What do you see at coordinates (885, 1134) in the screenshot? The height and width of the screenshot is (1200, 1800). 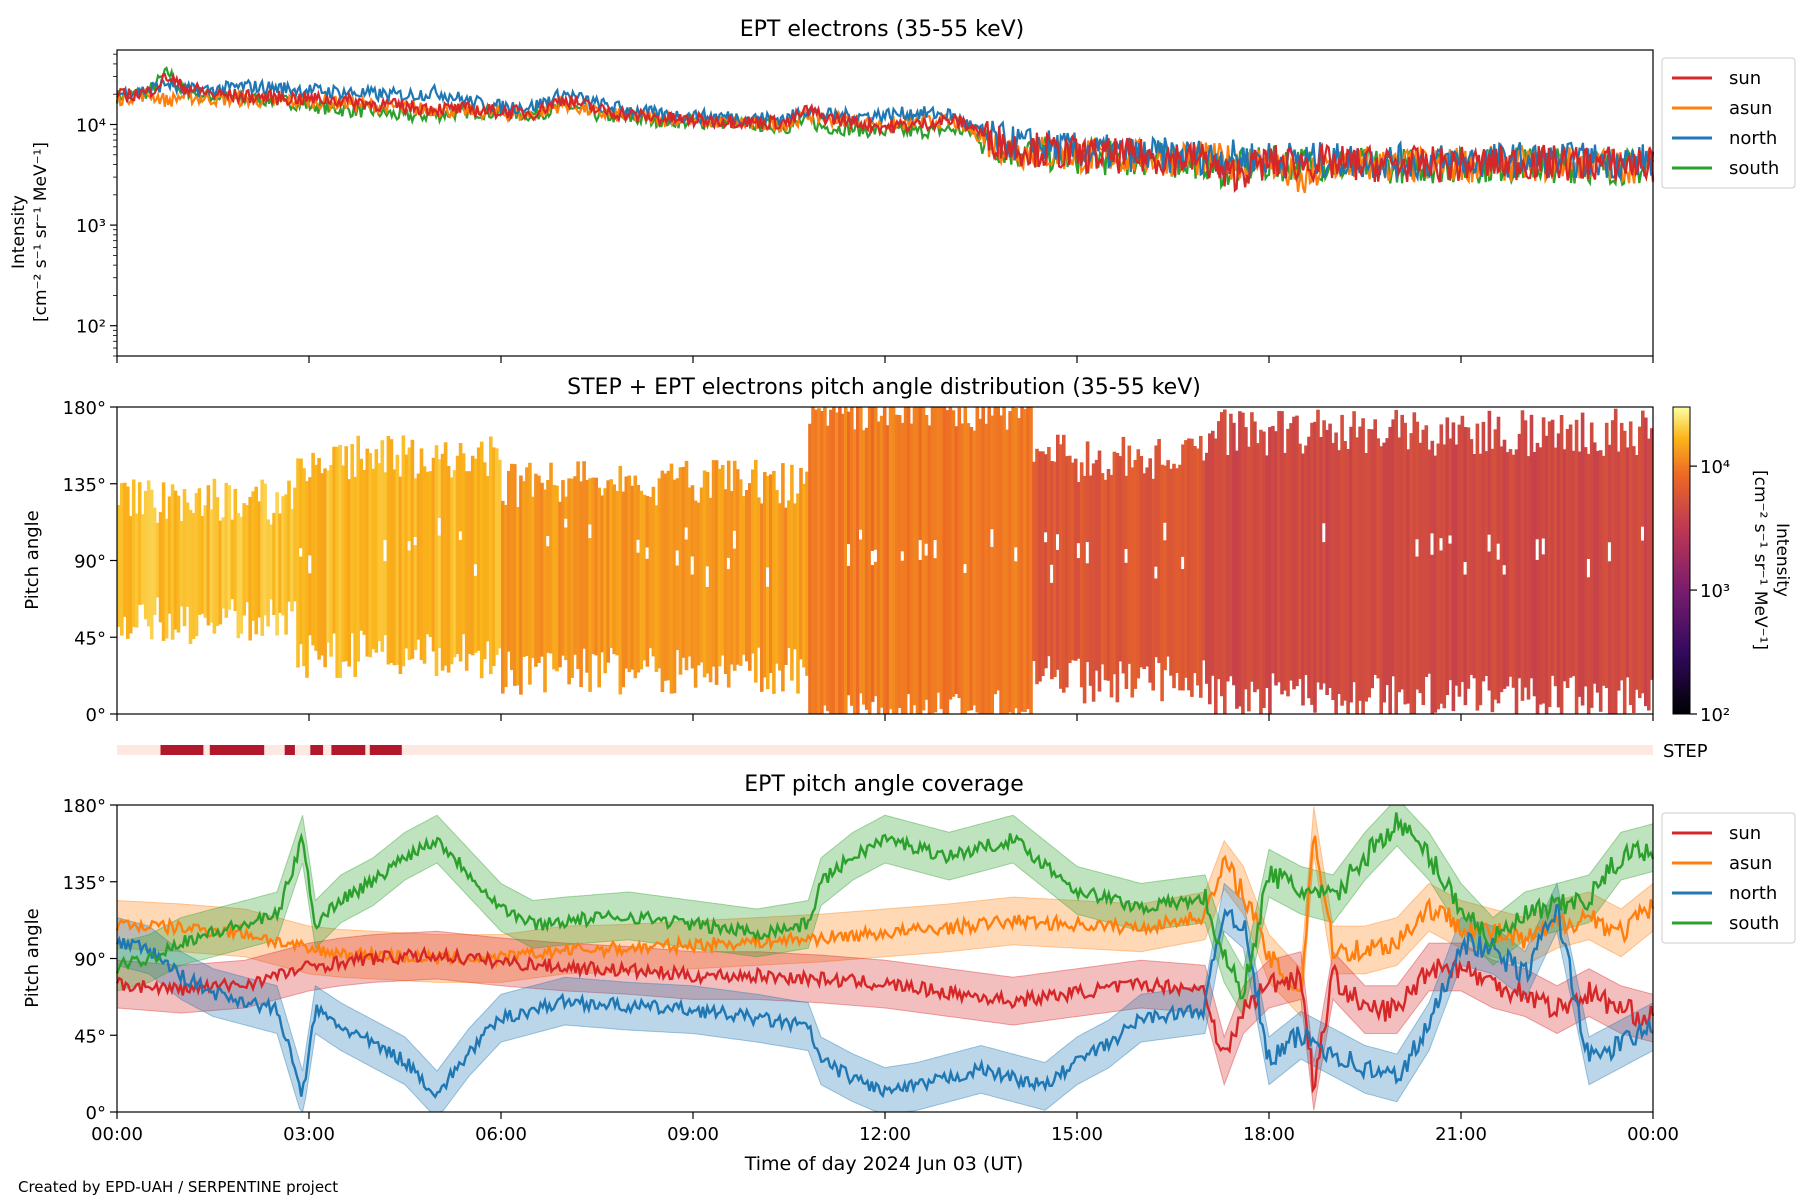 I see `x-tick-label: 12:00` at bounding box center [885, 1134].